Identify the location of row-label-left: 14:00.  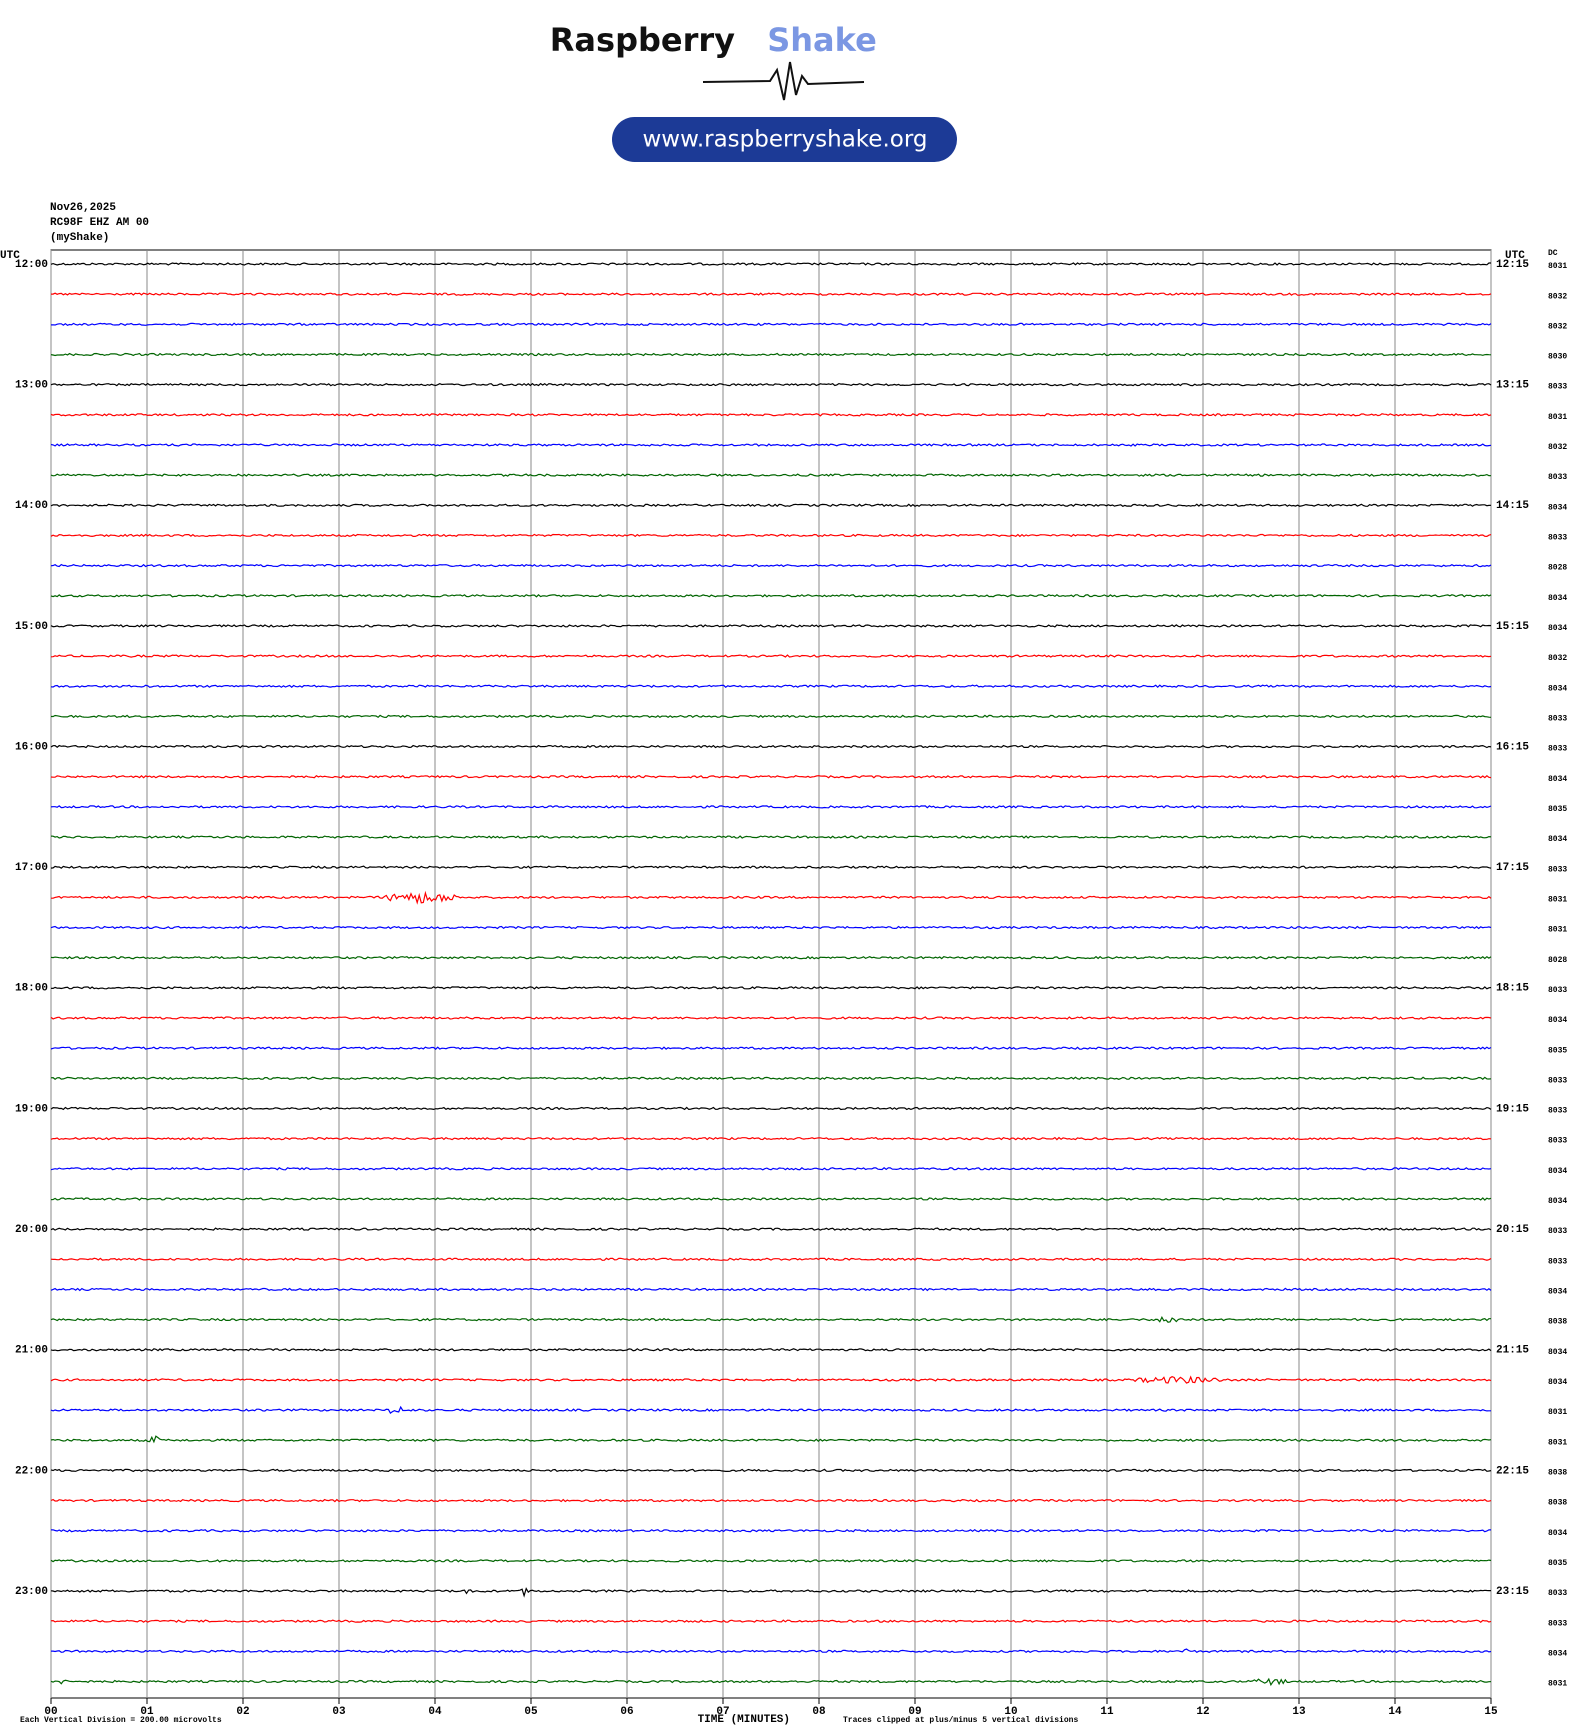
(31, 506).